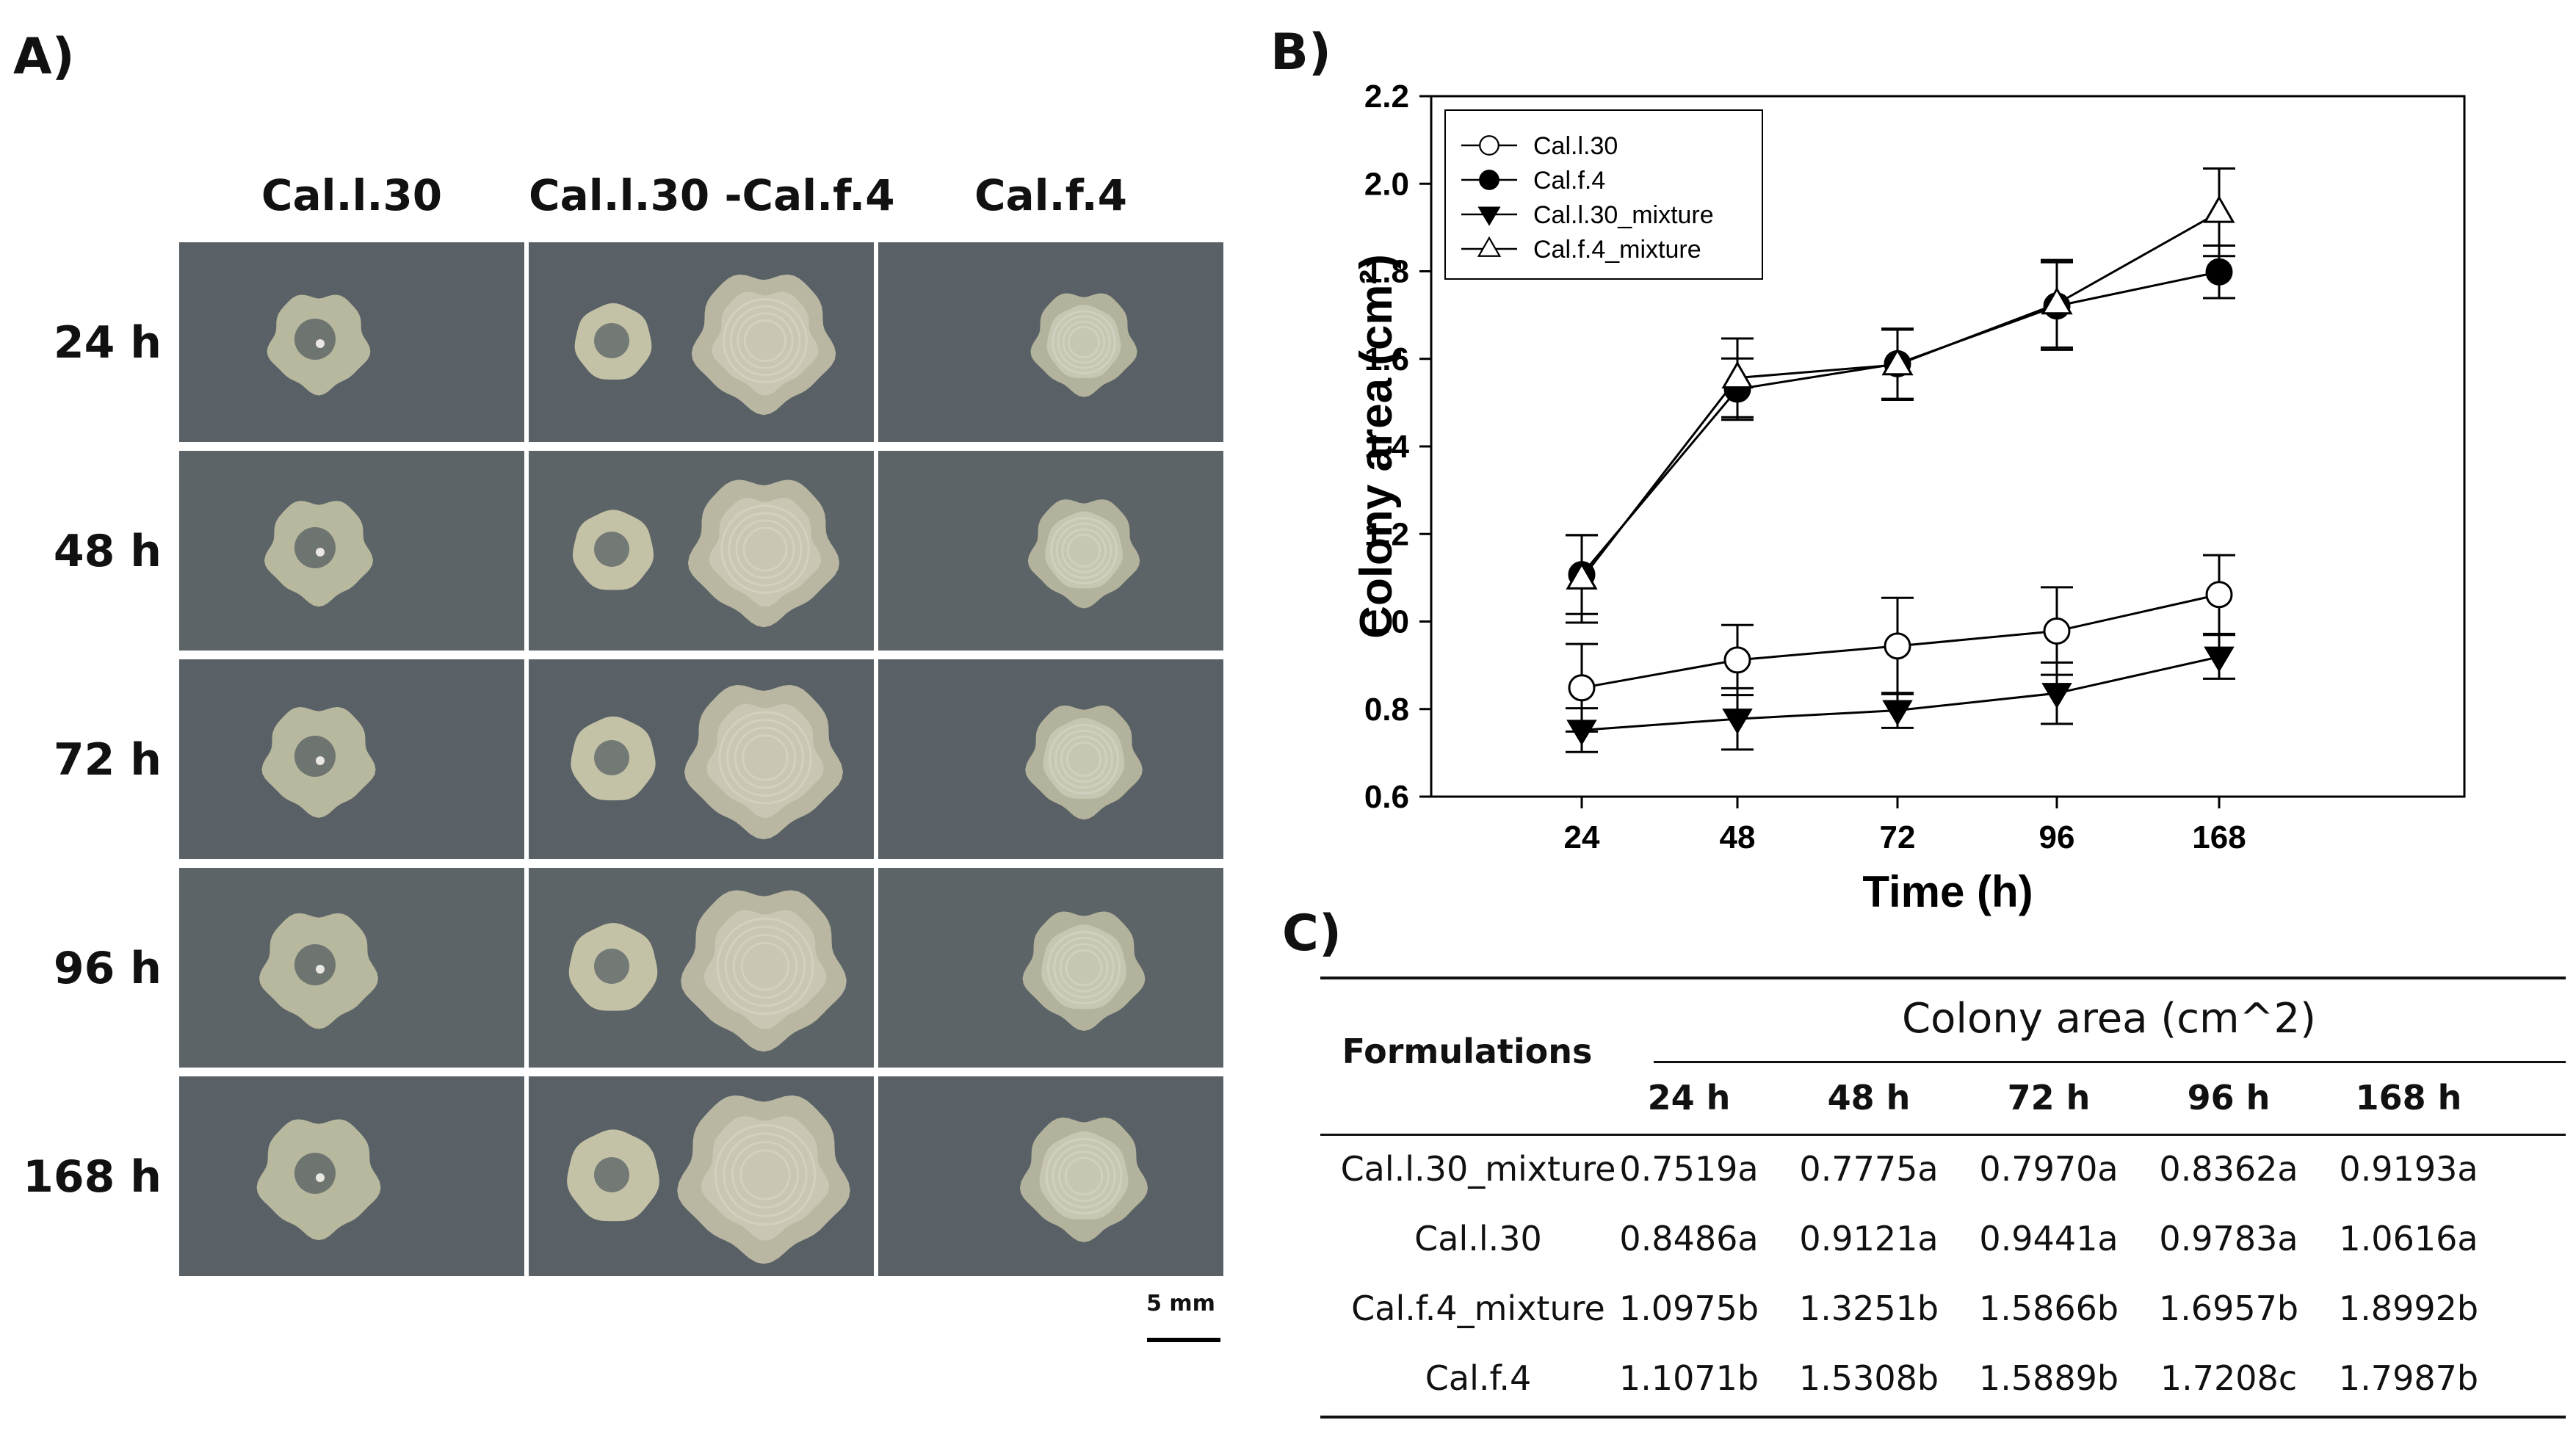  Describe the element at coordinates (1386, 359) in the screenshot. I see `y-tick-label: 1.6` at that location.